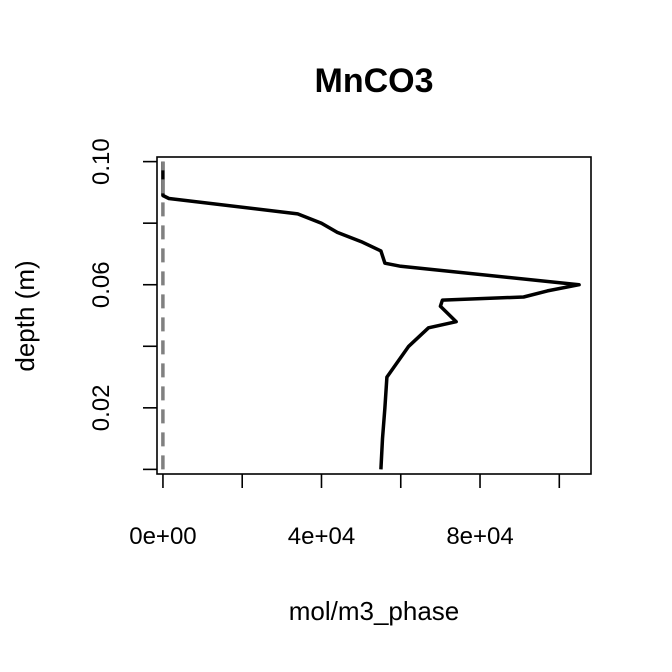 Image resolution: width=672 pixels, height=672 pixels. I want to click on x-tick-label: 8e+04, so click(479, 536).